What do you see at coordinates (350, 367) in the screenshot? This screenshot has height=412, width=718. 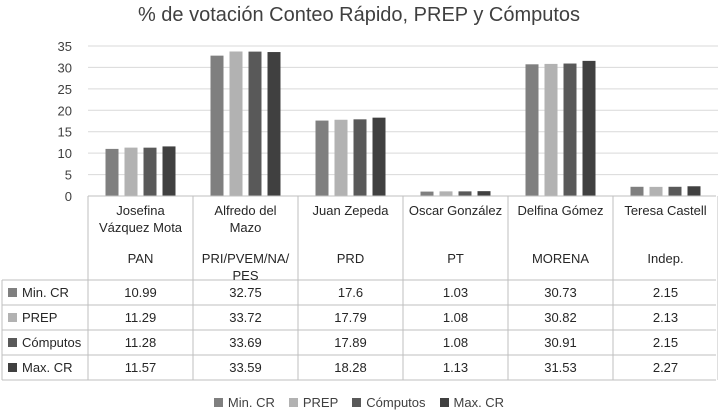 I see `table-cell: 18.28` at bounding box center [350, 367].